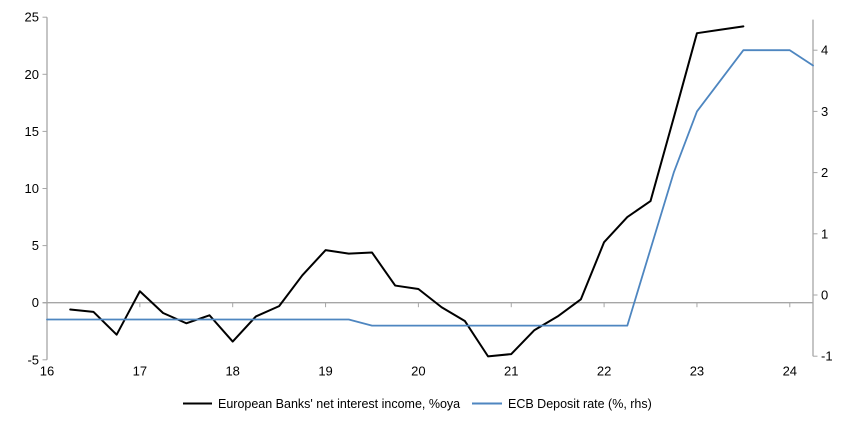  Describe the element at coordinates (325, 371) in the screenshot. I see `x-axis-tick-label: 19` at that location.